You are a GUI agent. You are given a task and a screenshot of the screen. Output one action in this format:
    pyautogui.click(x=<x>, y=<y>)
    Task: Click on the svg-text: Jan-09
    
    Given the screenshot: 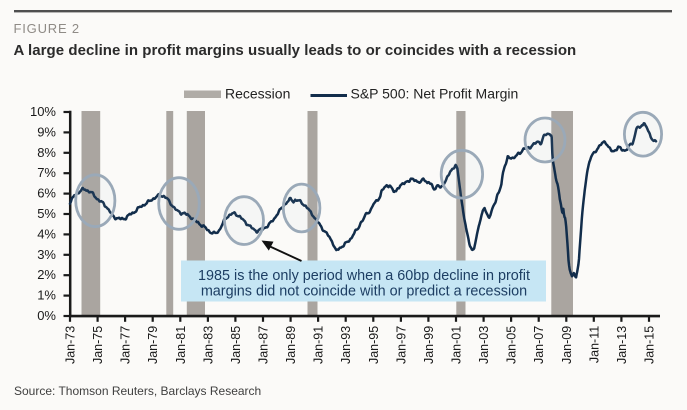 What is the action you would take?
    pyautogui.click(x=567, y=345)
    